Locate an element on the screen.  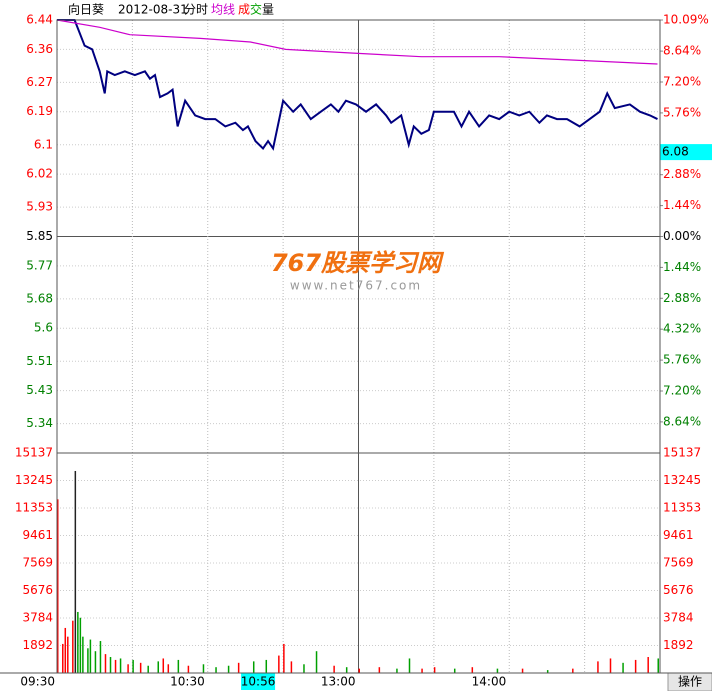
y-tick-label: 13245 is located at coordinates (34, 480).